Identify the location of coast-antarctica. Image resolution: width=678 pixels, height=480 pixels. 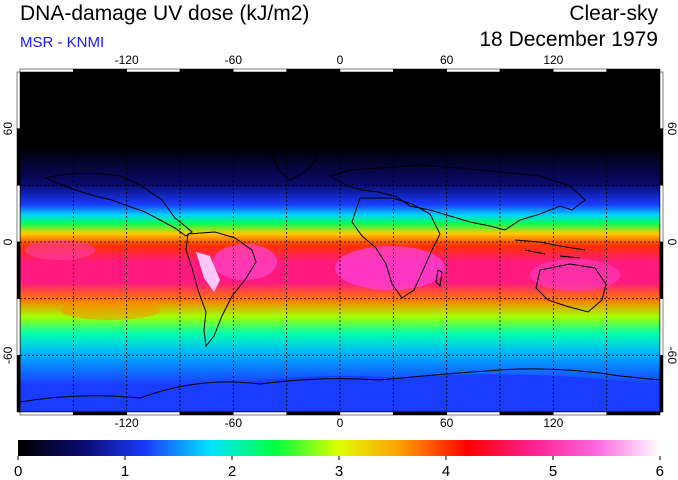
(340, 385).